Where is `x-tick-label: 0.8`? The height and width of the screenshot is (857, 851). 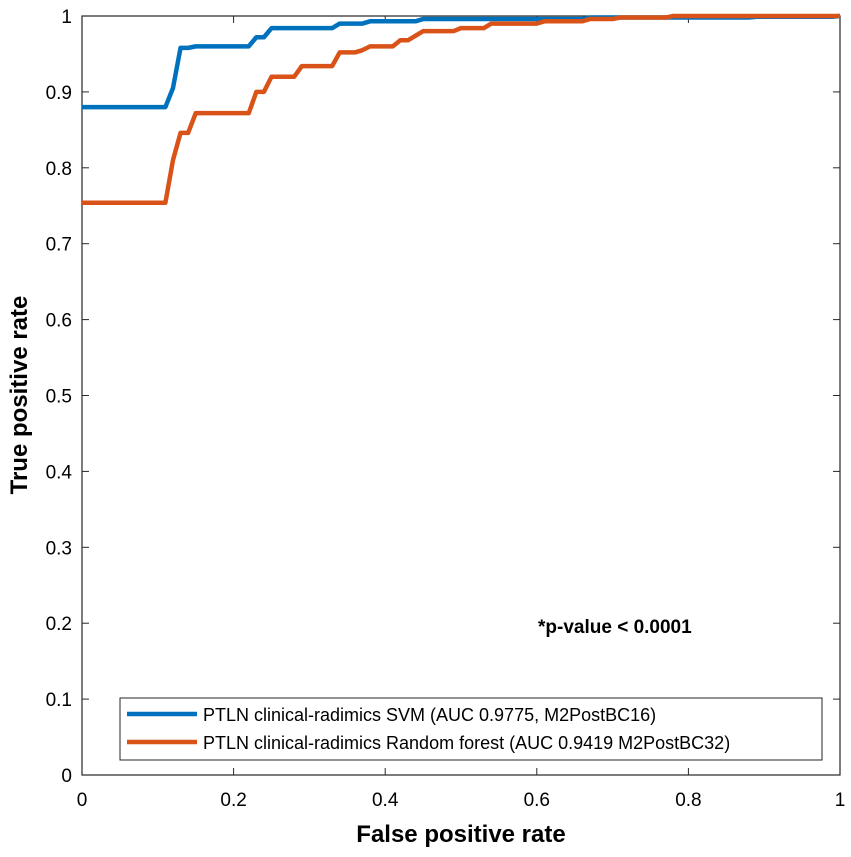
x-tick-label: 0.8 is located at coordinates (688, 800).